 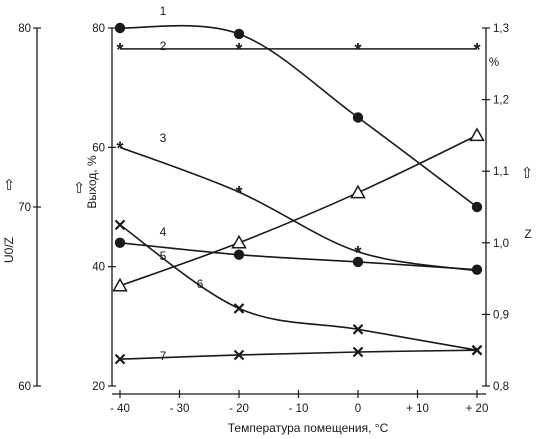 What do you see at coordinates (417, 409) in the screenshot?
I see `x-tick-label: + 10` at bounding box center [417, 409].